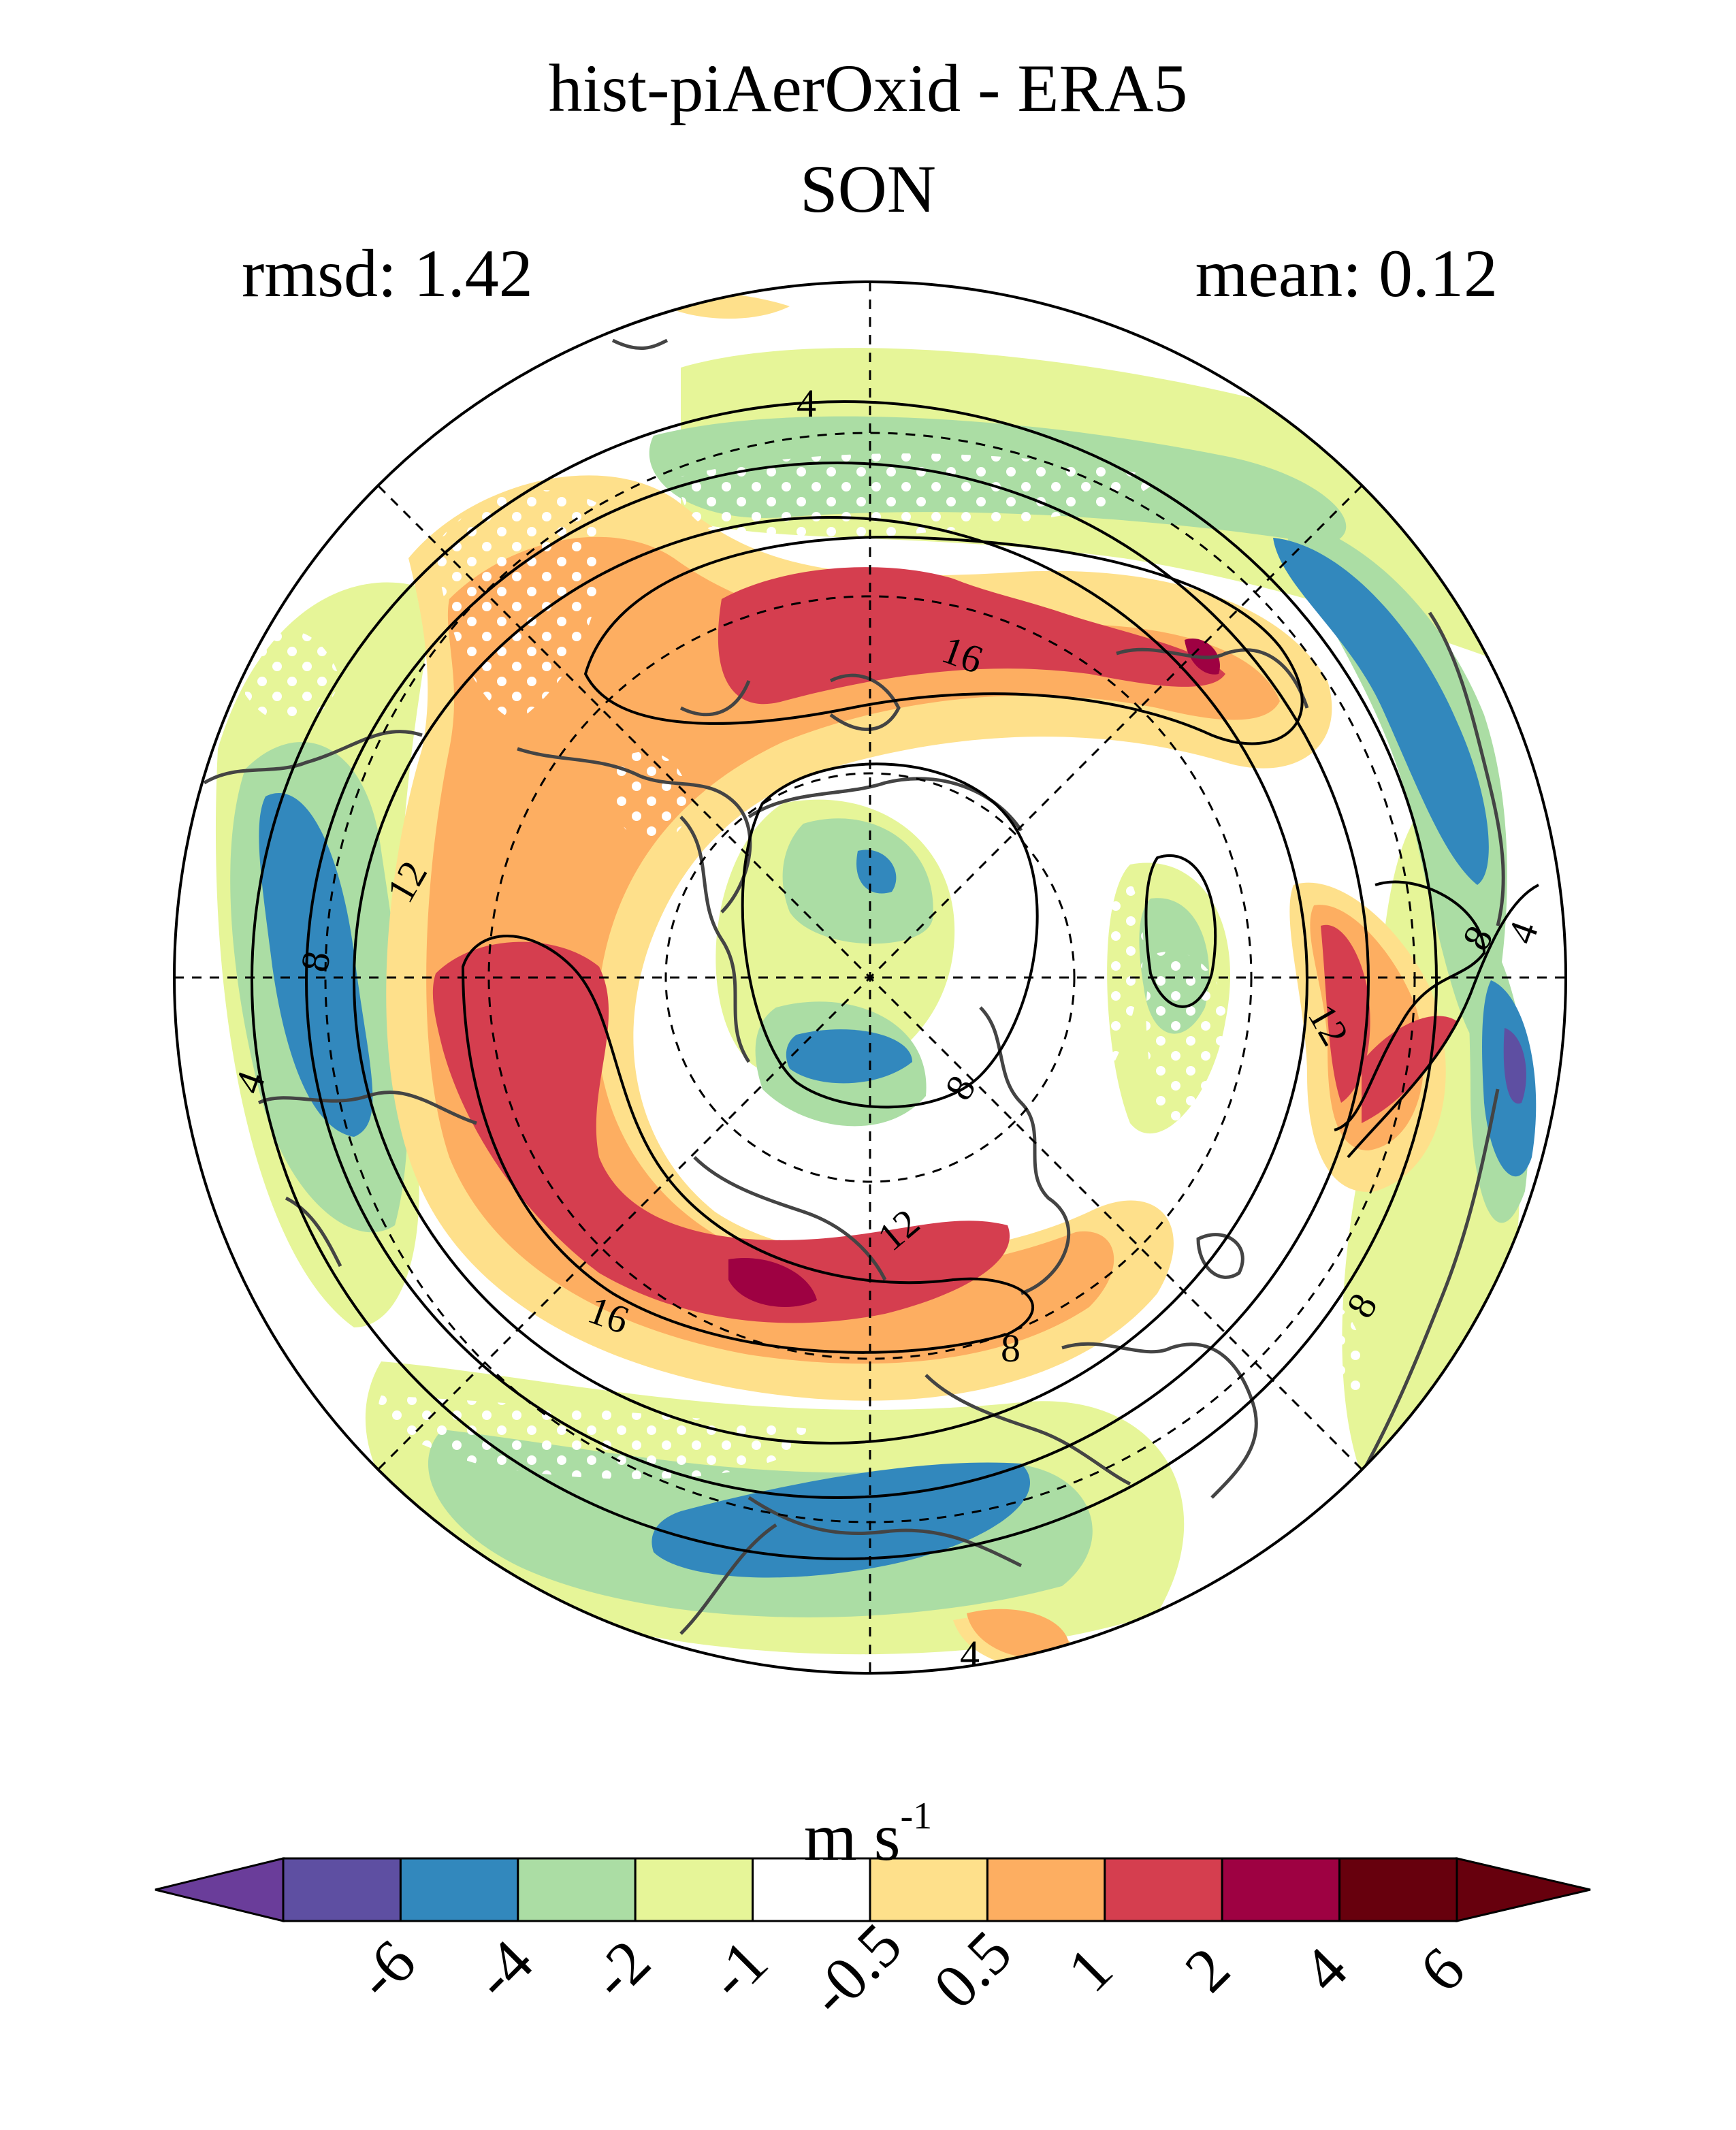 The height and width of the screenshot is (2130, 1736). Describe the element at coordinates (852, 1837) in the screenshot. I see `units-base: m s` at that location.